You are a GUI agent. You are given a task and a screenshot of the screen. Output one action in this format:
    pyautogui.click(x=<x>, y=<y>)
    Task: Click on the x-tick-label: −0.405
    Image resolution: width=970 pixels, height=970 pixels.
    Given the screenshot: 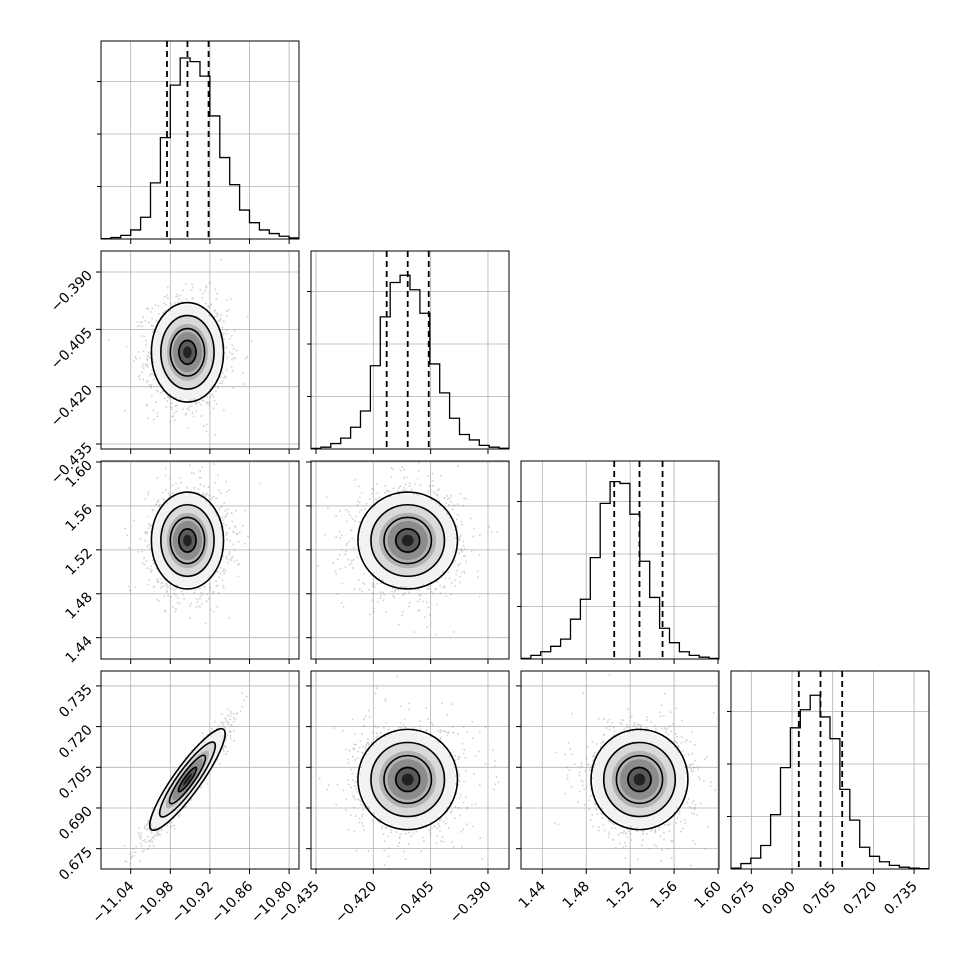 What is the action you would take?
    pyautogui.click(x=414, y=903)
    